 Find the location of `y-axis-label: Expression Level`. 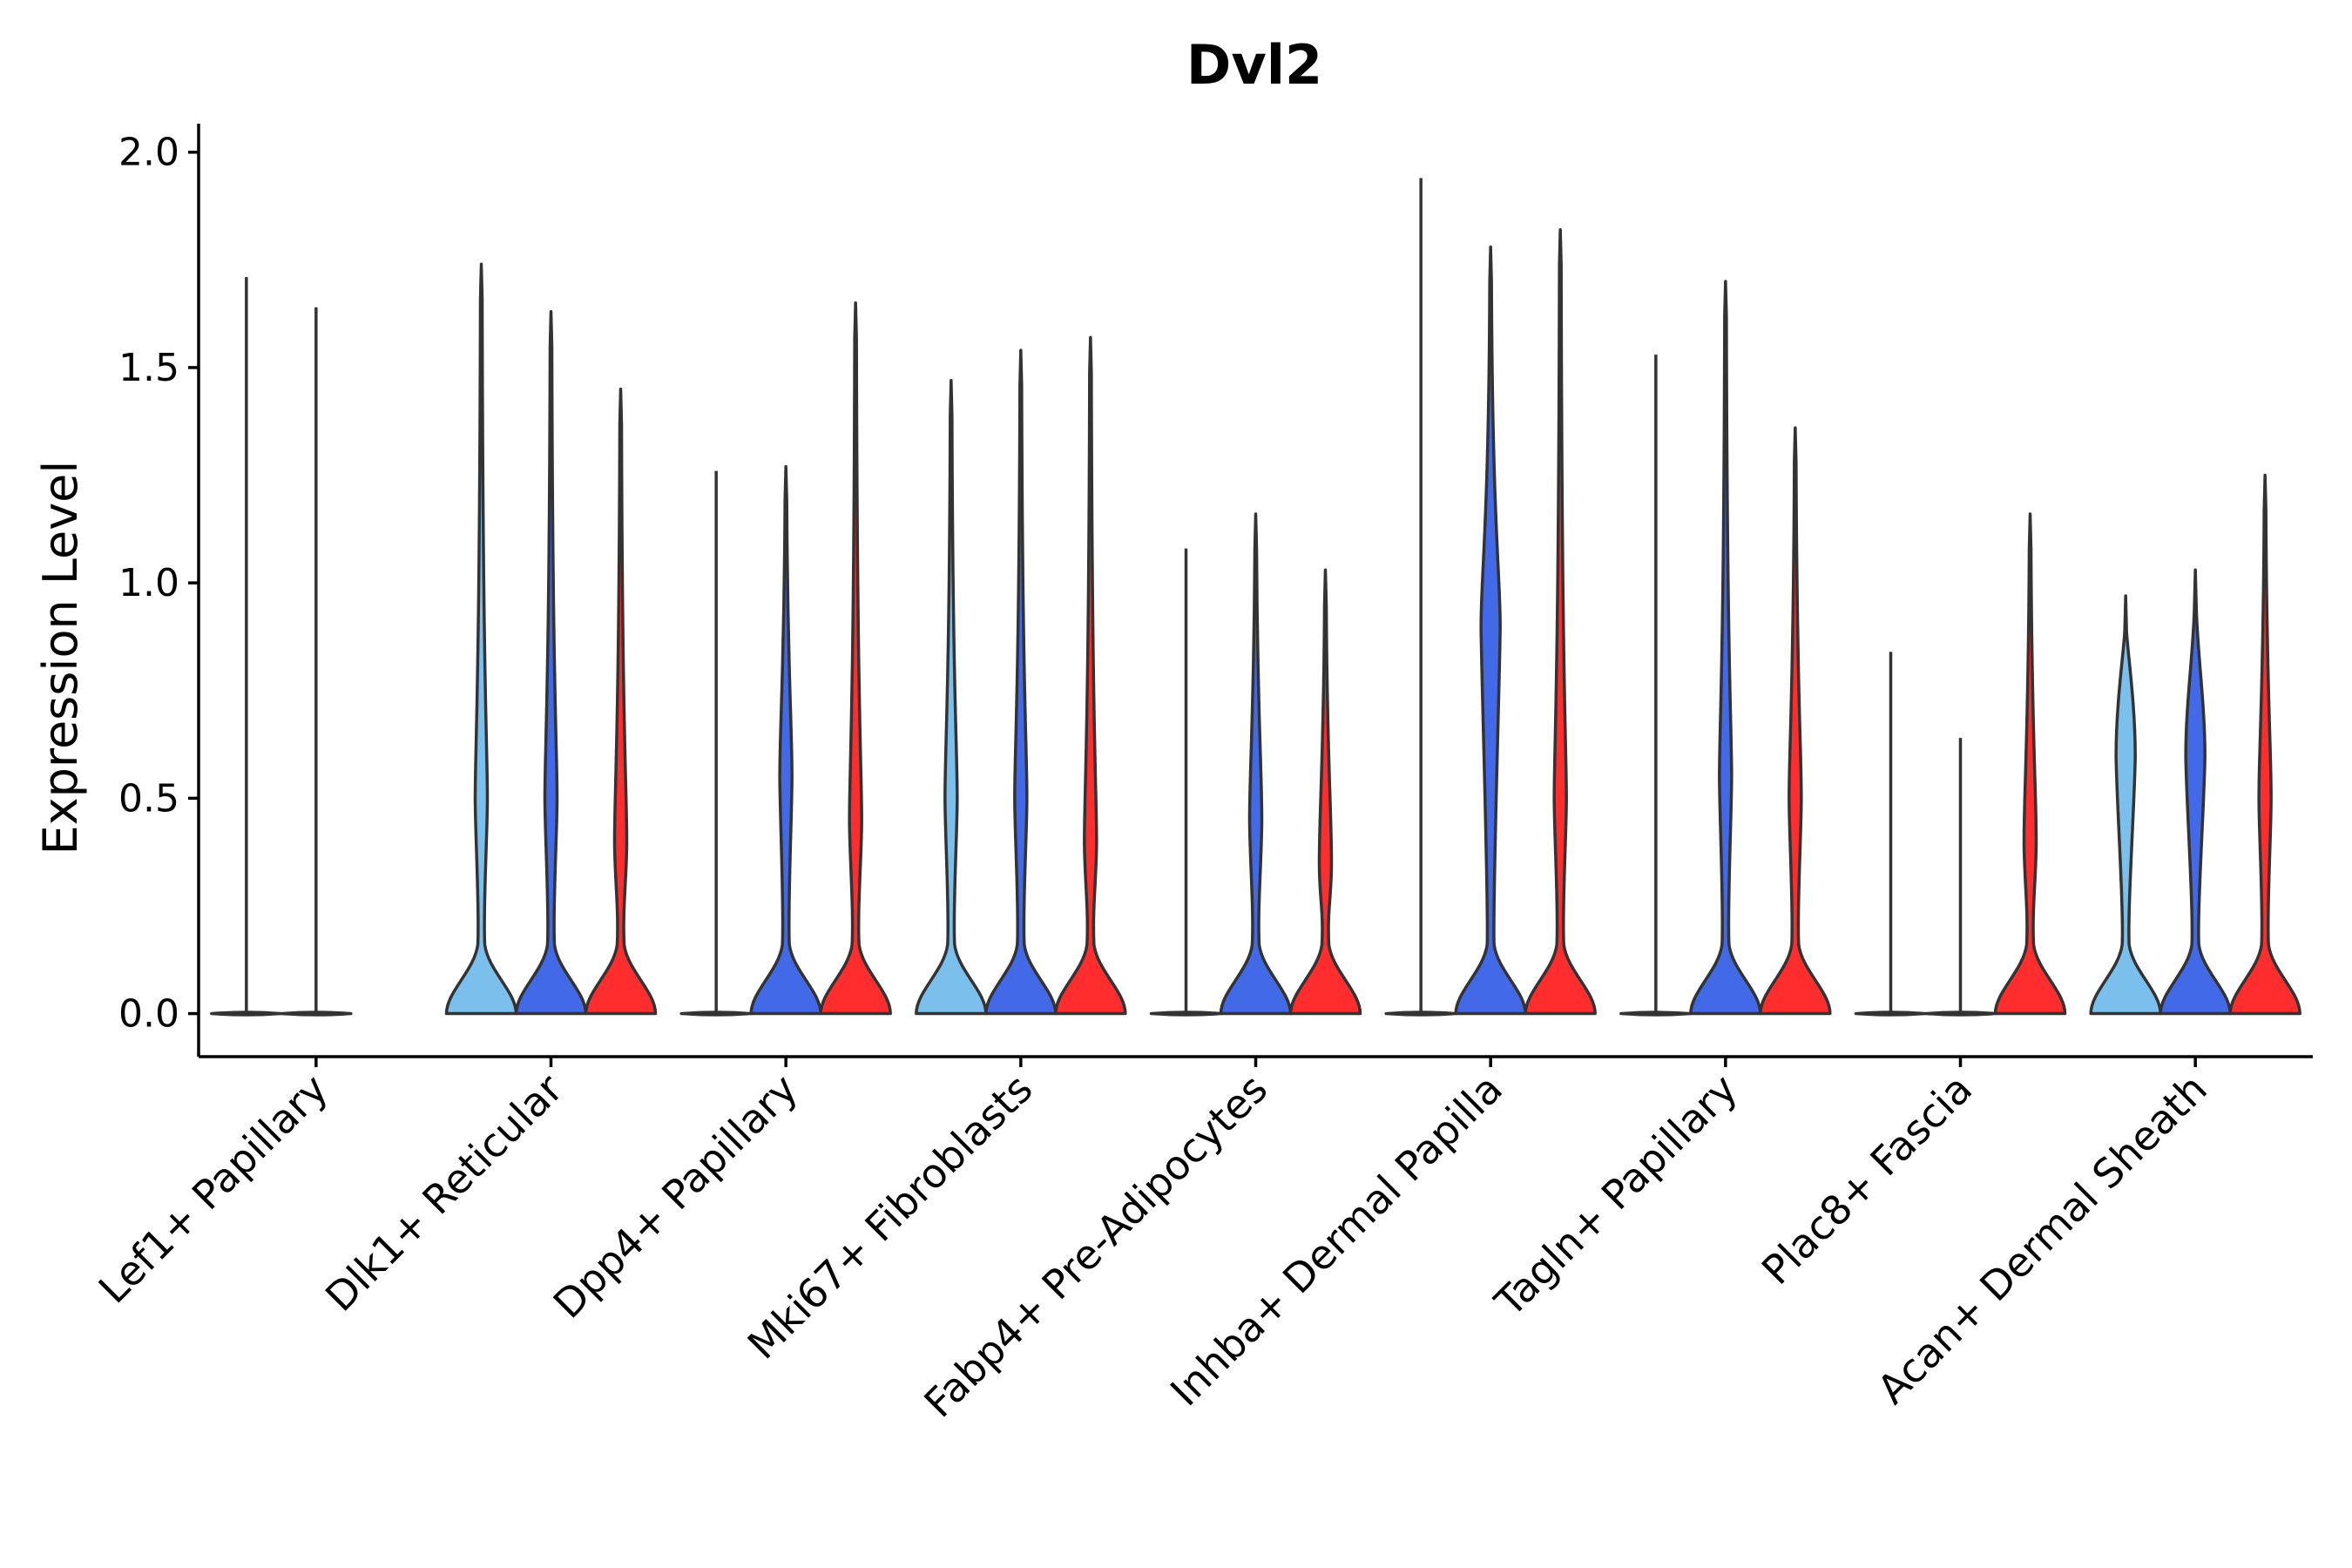

y-axis-label: Expression Level is located at coordinates (61, 658).